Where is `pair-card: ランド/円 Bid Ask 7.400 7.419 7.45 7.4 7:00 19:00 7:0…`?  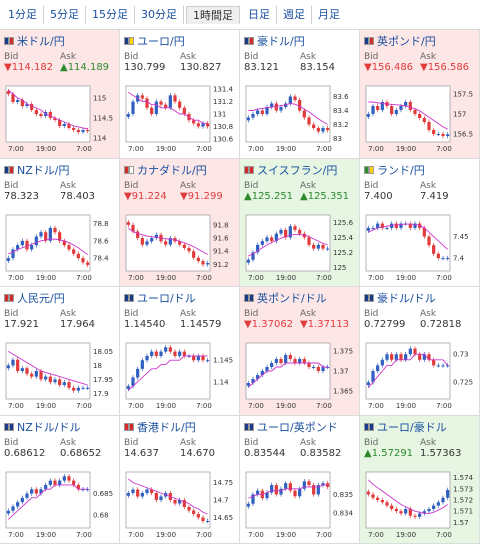
pair-card: ランド/円 Bid Ask 7.400 7.419 7.45 7.4 7:00 19:00 7:0… is located at coordinates (420, 222).